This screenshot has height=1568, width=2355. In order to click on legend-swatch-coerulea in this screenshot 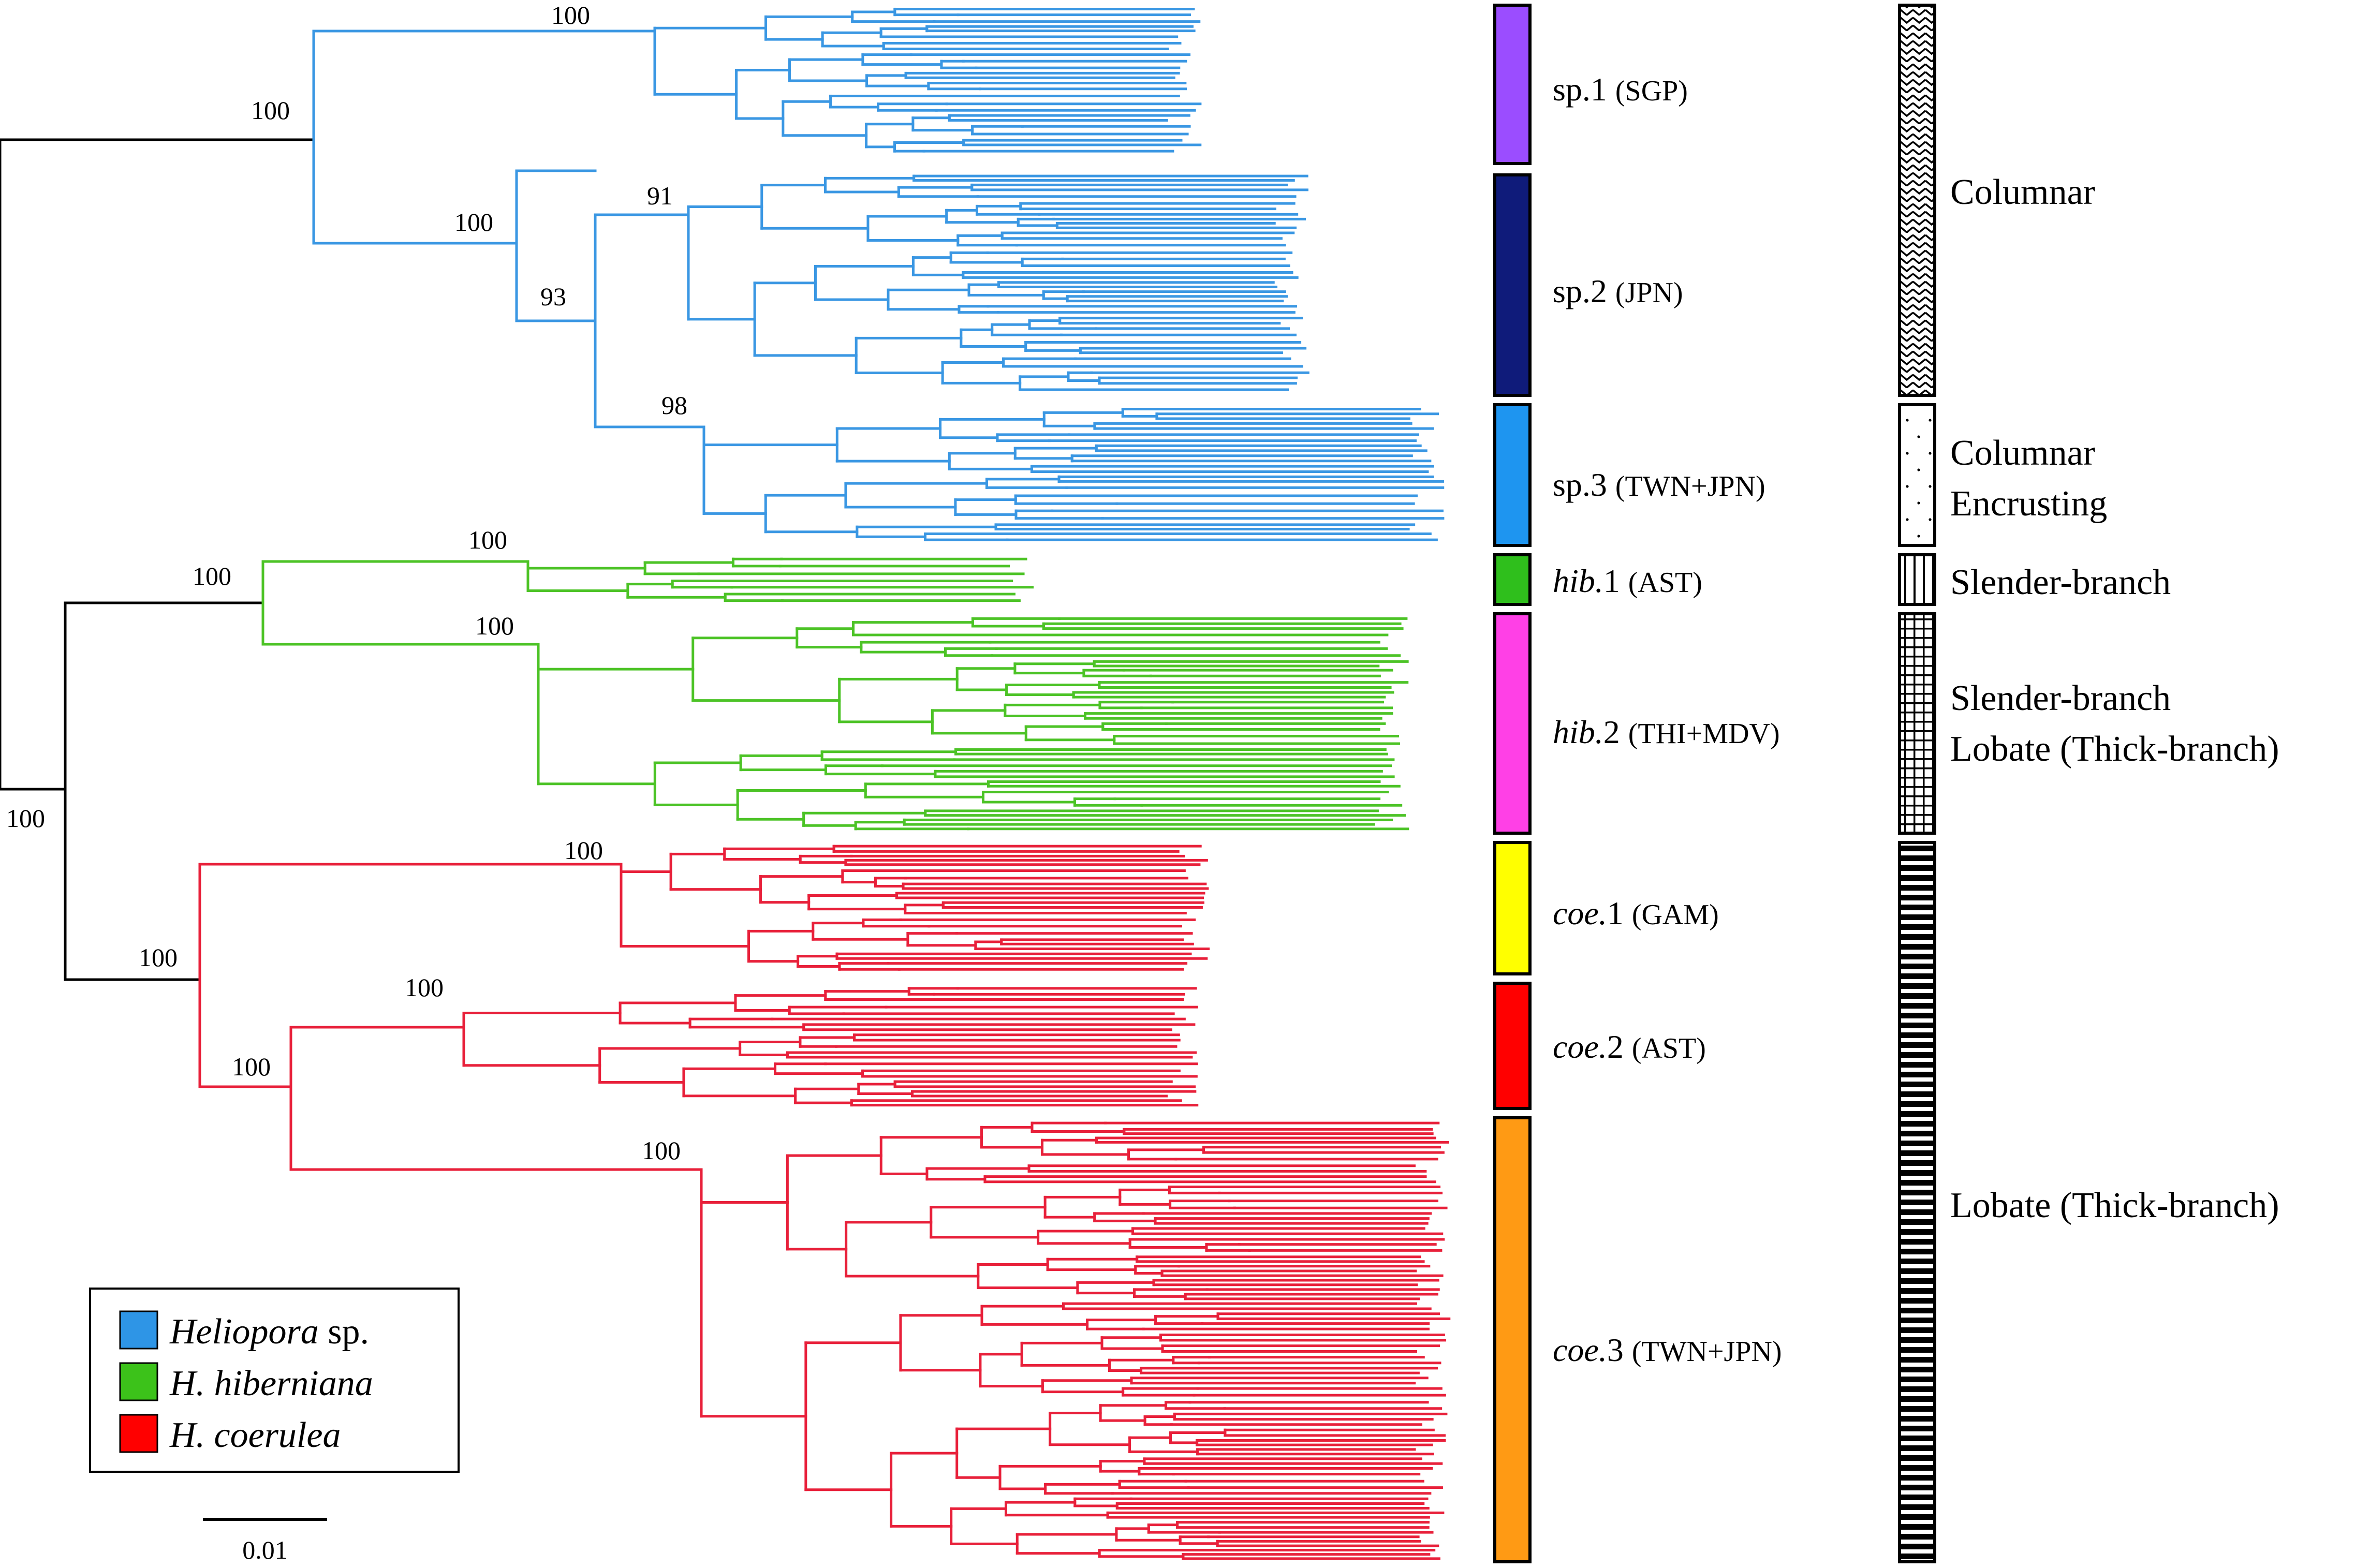, I will do `click(138, 1433)`.